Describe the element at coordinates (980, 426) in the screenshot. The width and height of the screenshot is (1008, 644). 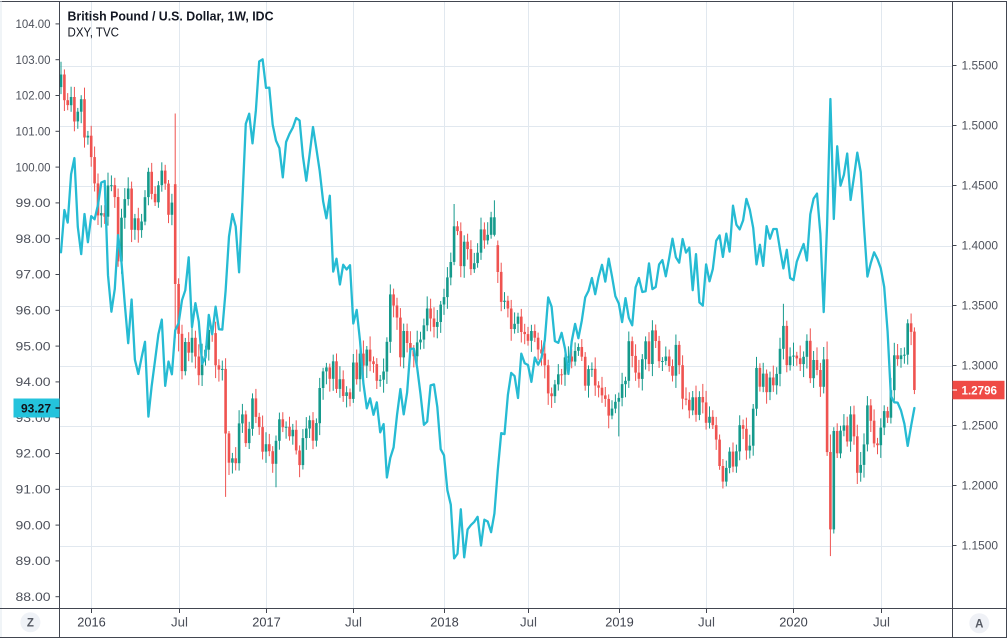
I see `svg-text: 1.2500` at that location.